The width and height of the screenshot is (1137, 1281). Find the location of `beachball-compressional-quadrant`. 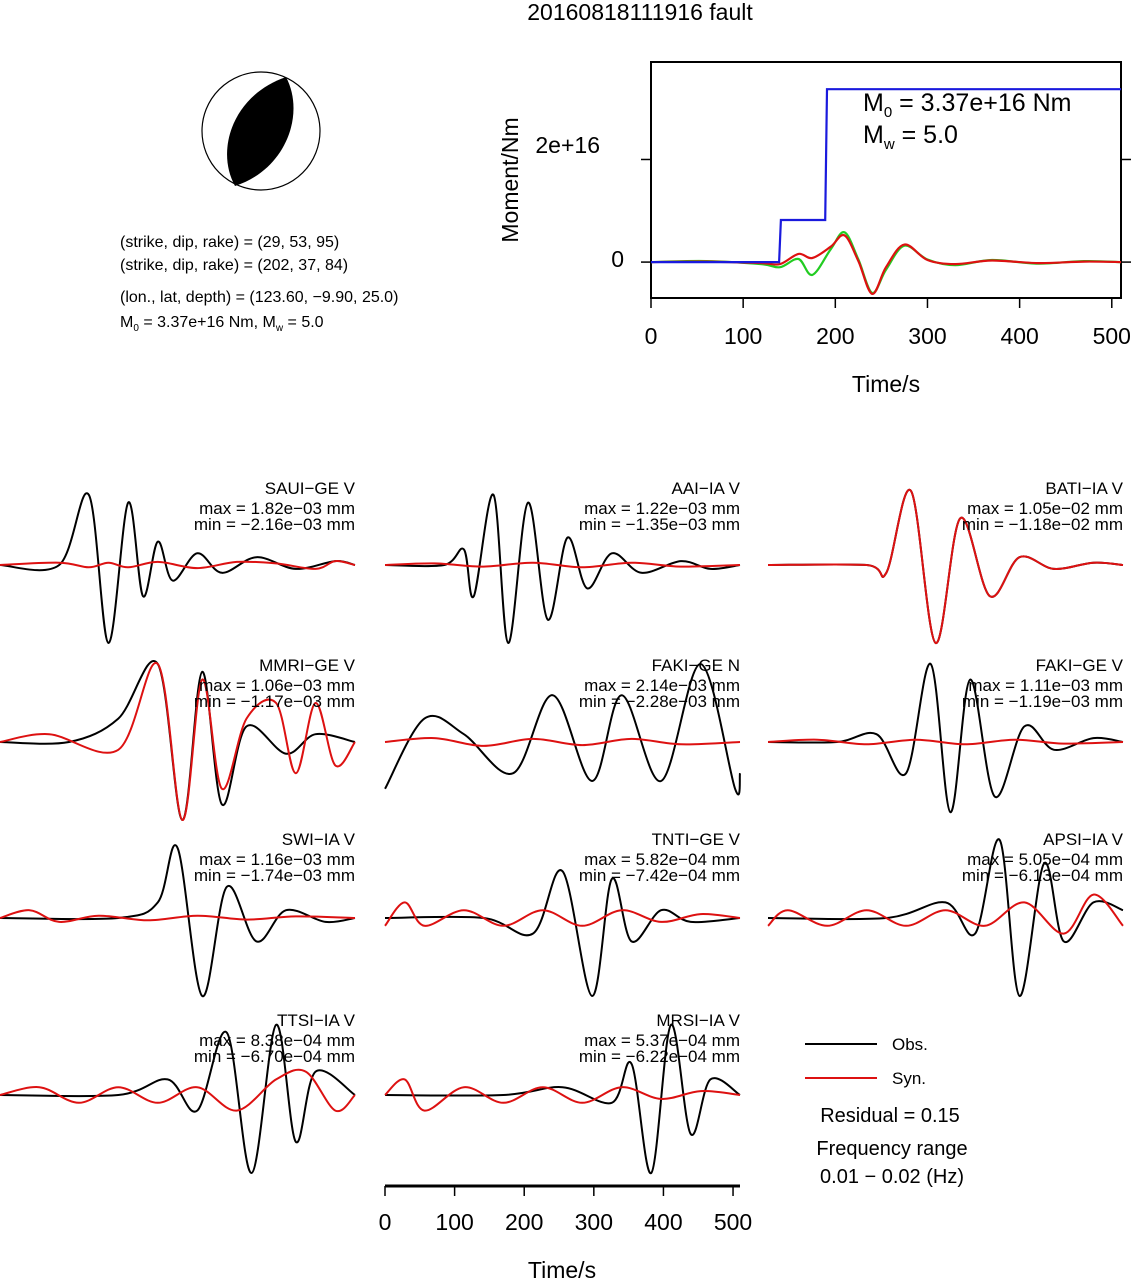

beachball-compressional-quadrant is located at coordinates (260, 131).